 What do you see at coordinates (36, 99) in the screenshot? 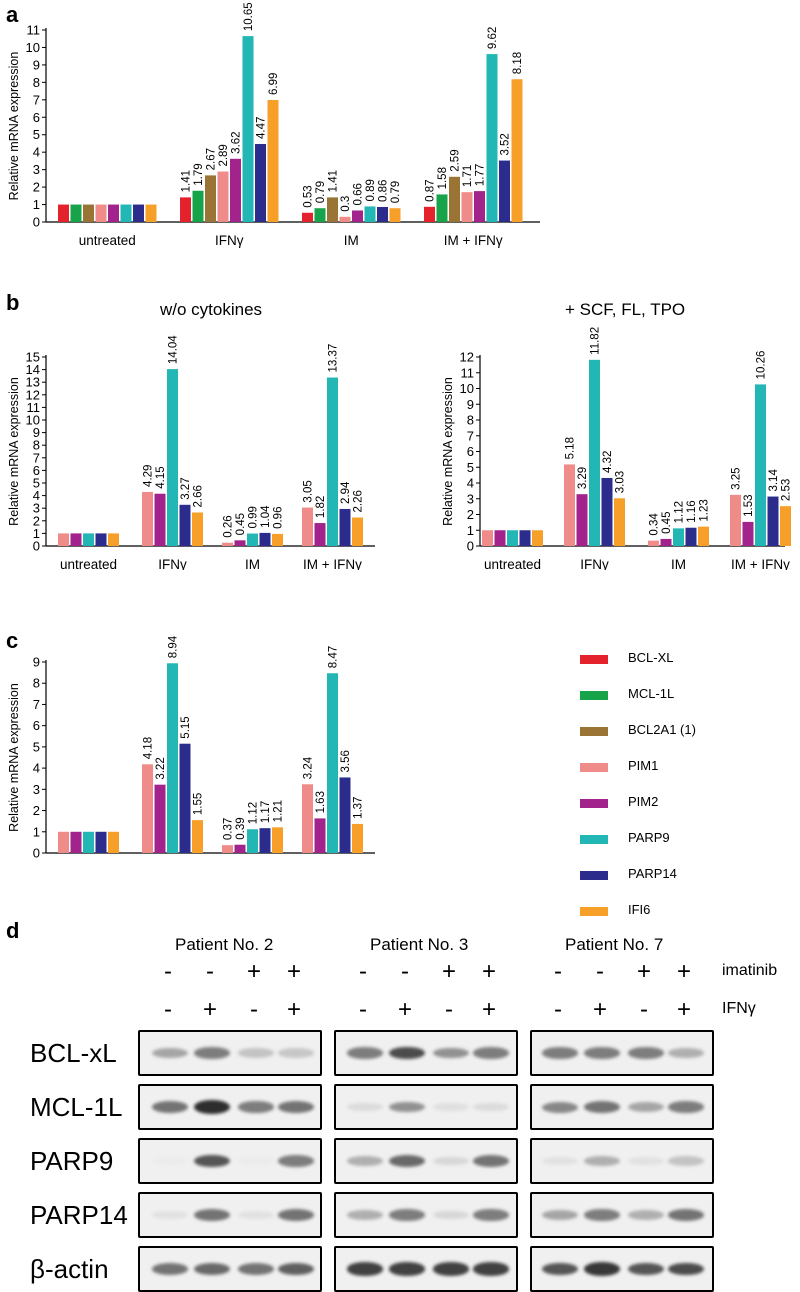
I see `y-tick-label: 7` at bounding box center [36, 99].